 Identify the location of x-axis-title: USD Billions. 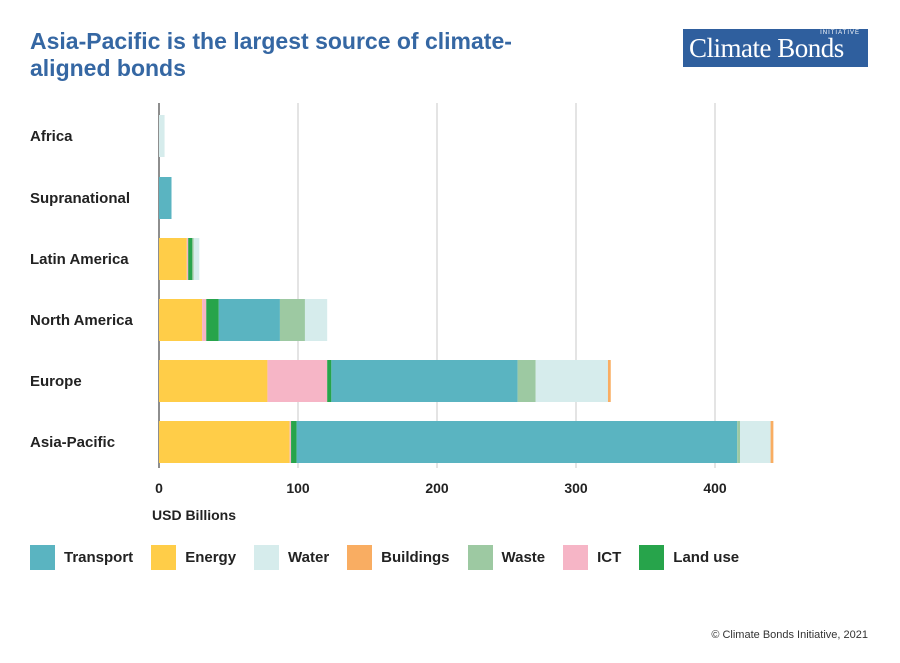
(194, 515).